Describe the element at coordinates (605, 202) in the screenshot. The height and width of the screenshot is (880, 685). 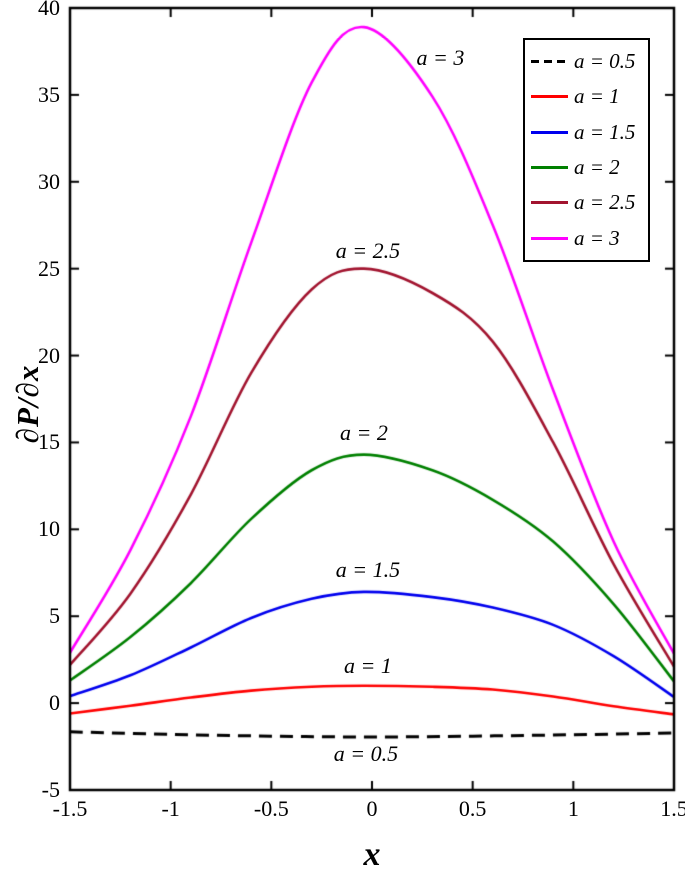
I see `legend-item-label: a = 2.5` at that location.